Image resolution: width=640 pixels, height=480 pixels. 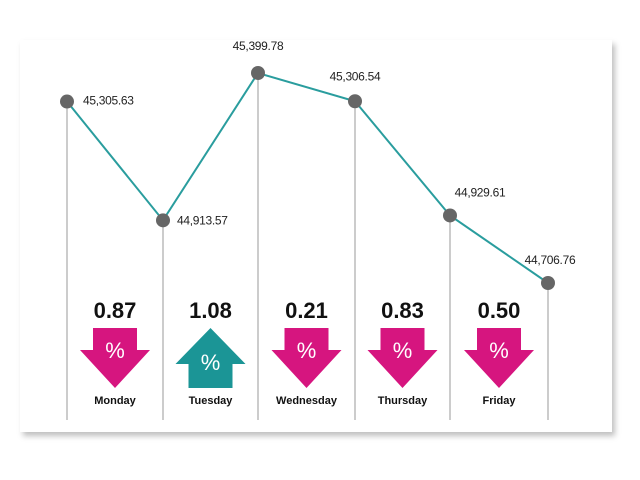 I want to click on value-label: 45,399.78, so click(x=258, y=46).